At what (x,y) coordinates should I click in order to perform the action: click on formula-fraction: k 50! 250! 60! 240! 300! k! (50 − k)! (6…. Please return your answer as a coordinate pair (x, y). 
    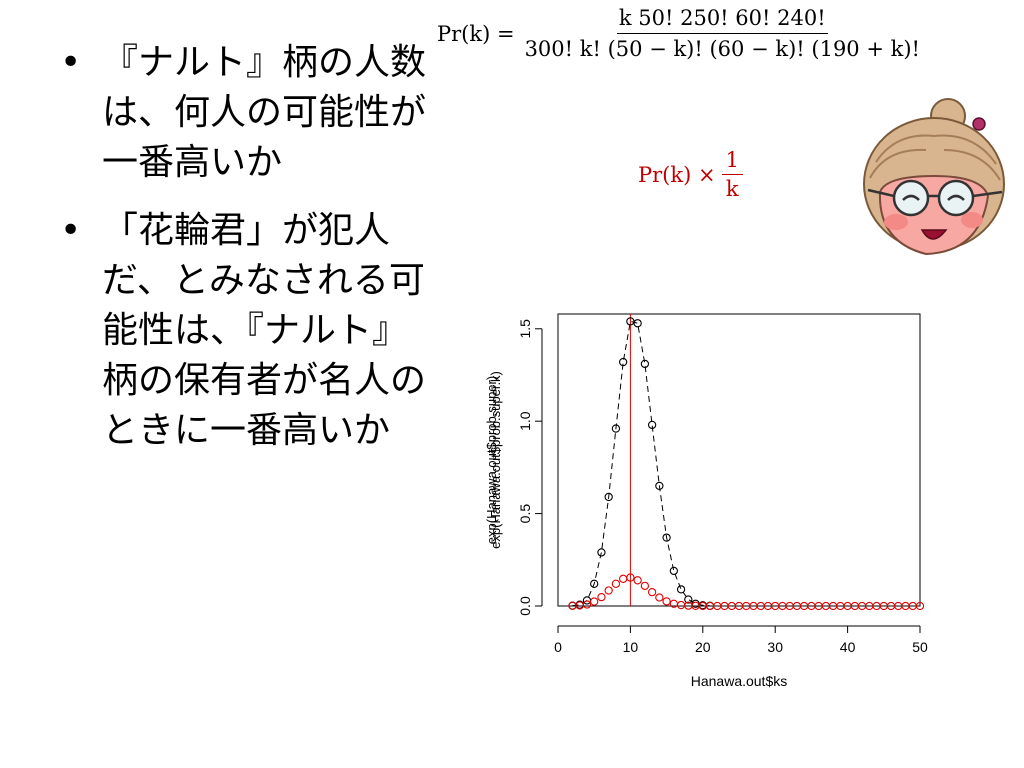
    Looking at the image, I should click on (722, 33).